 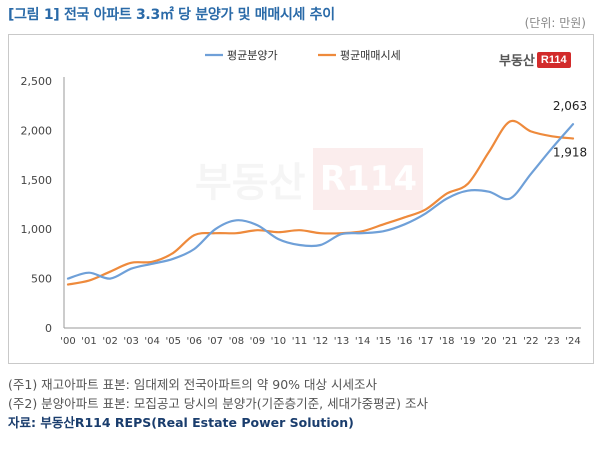 I want to click on x-tick-label: '03, so click(x=130, y=341).